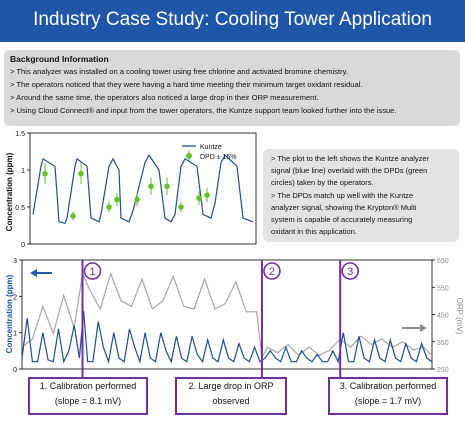 This screenshot has width=465, height=424. Describe the element at coordinates (314, 231) in the screenshot. I see `note-line: oxidant in this application.` at that location.